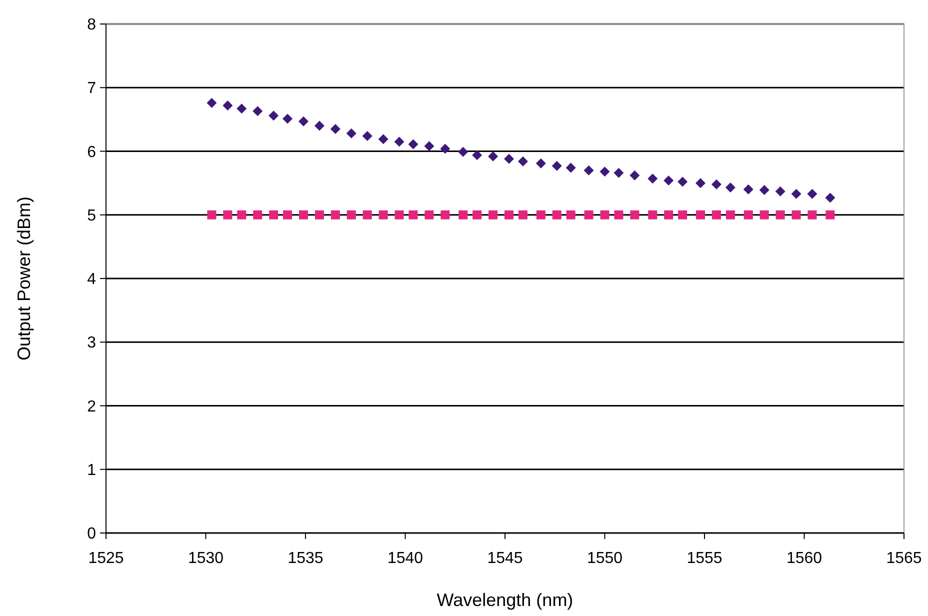 Image resolution: width=928 pixels, height=616 pixels. Describe the element at coordinates (604, 558) in the screenshot. I see `x-tick-label: 1550` at that location.